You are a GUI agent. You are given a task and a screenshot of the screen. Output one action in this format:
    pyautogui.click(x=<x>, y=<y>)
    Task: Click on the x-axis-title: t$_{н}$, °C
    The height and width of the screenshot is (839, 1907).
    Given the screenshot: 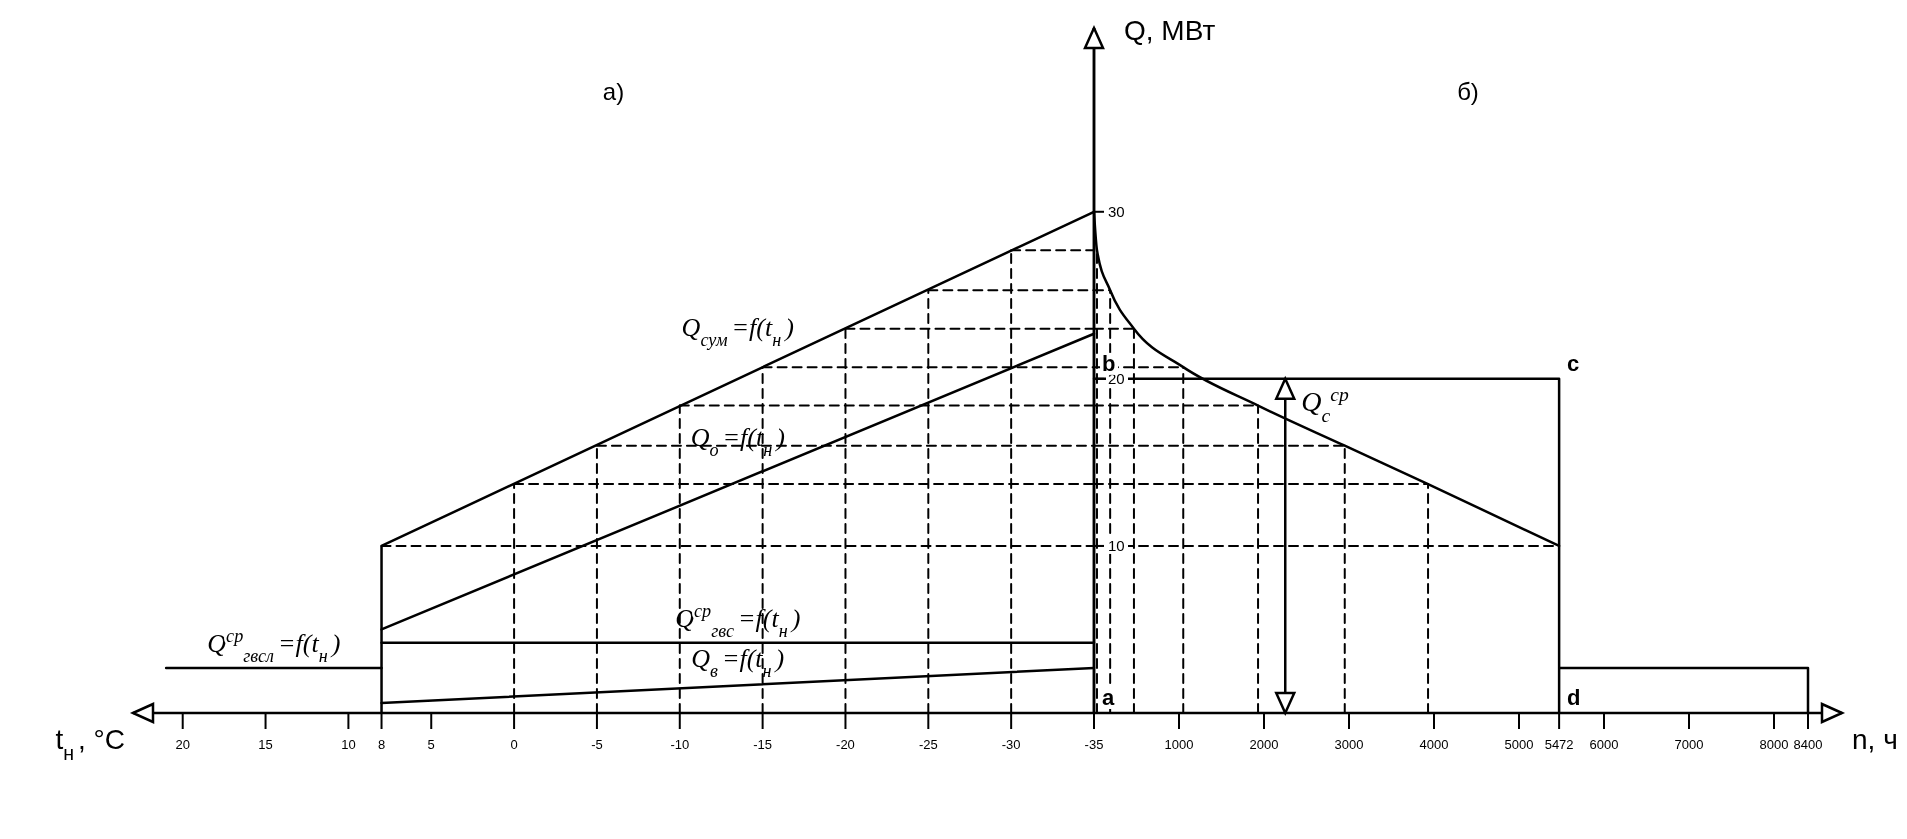 What is the action you would take?
    pyautogui.click(x=90, y=744)
    